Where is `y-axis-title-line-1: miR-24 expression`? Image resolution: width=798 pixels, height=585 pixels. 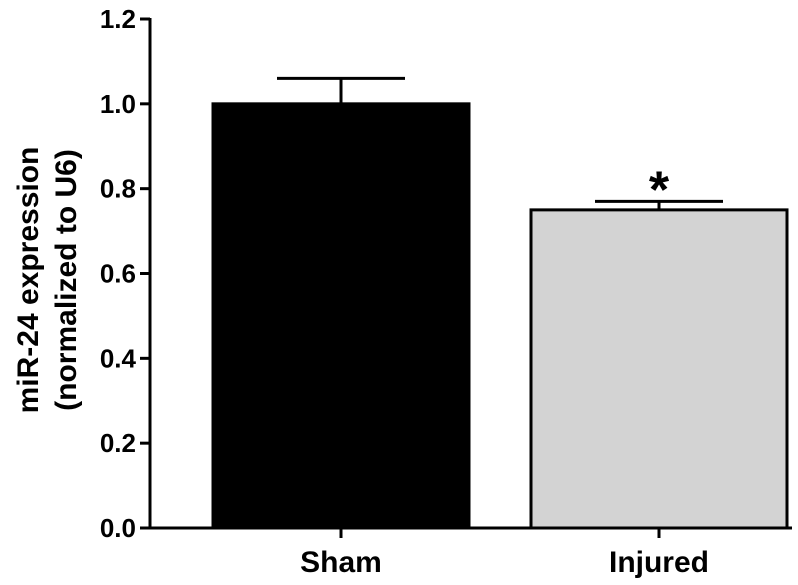 y-axis-title-line-1: miR-24 expression is located at coordinates (28, 280).